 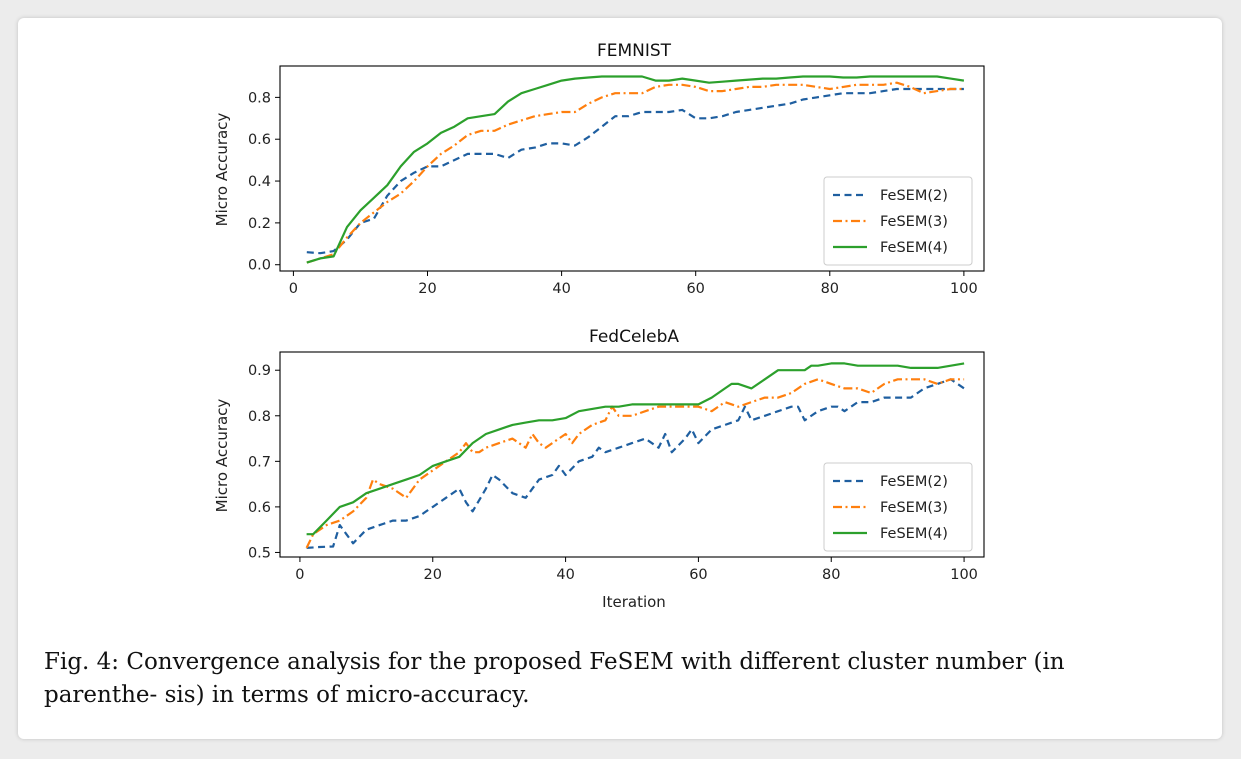 What do you see at coordinates (259, 266) in the screenshot?
I see `y-tick-label: 0.0` at bounding box center [259, 266].